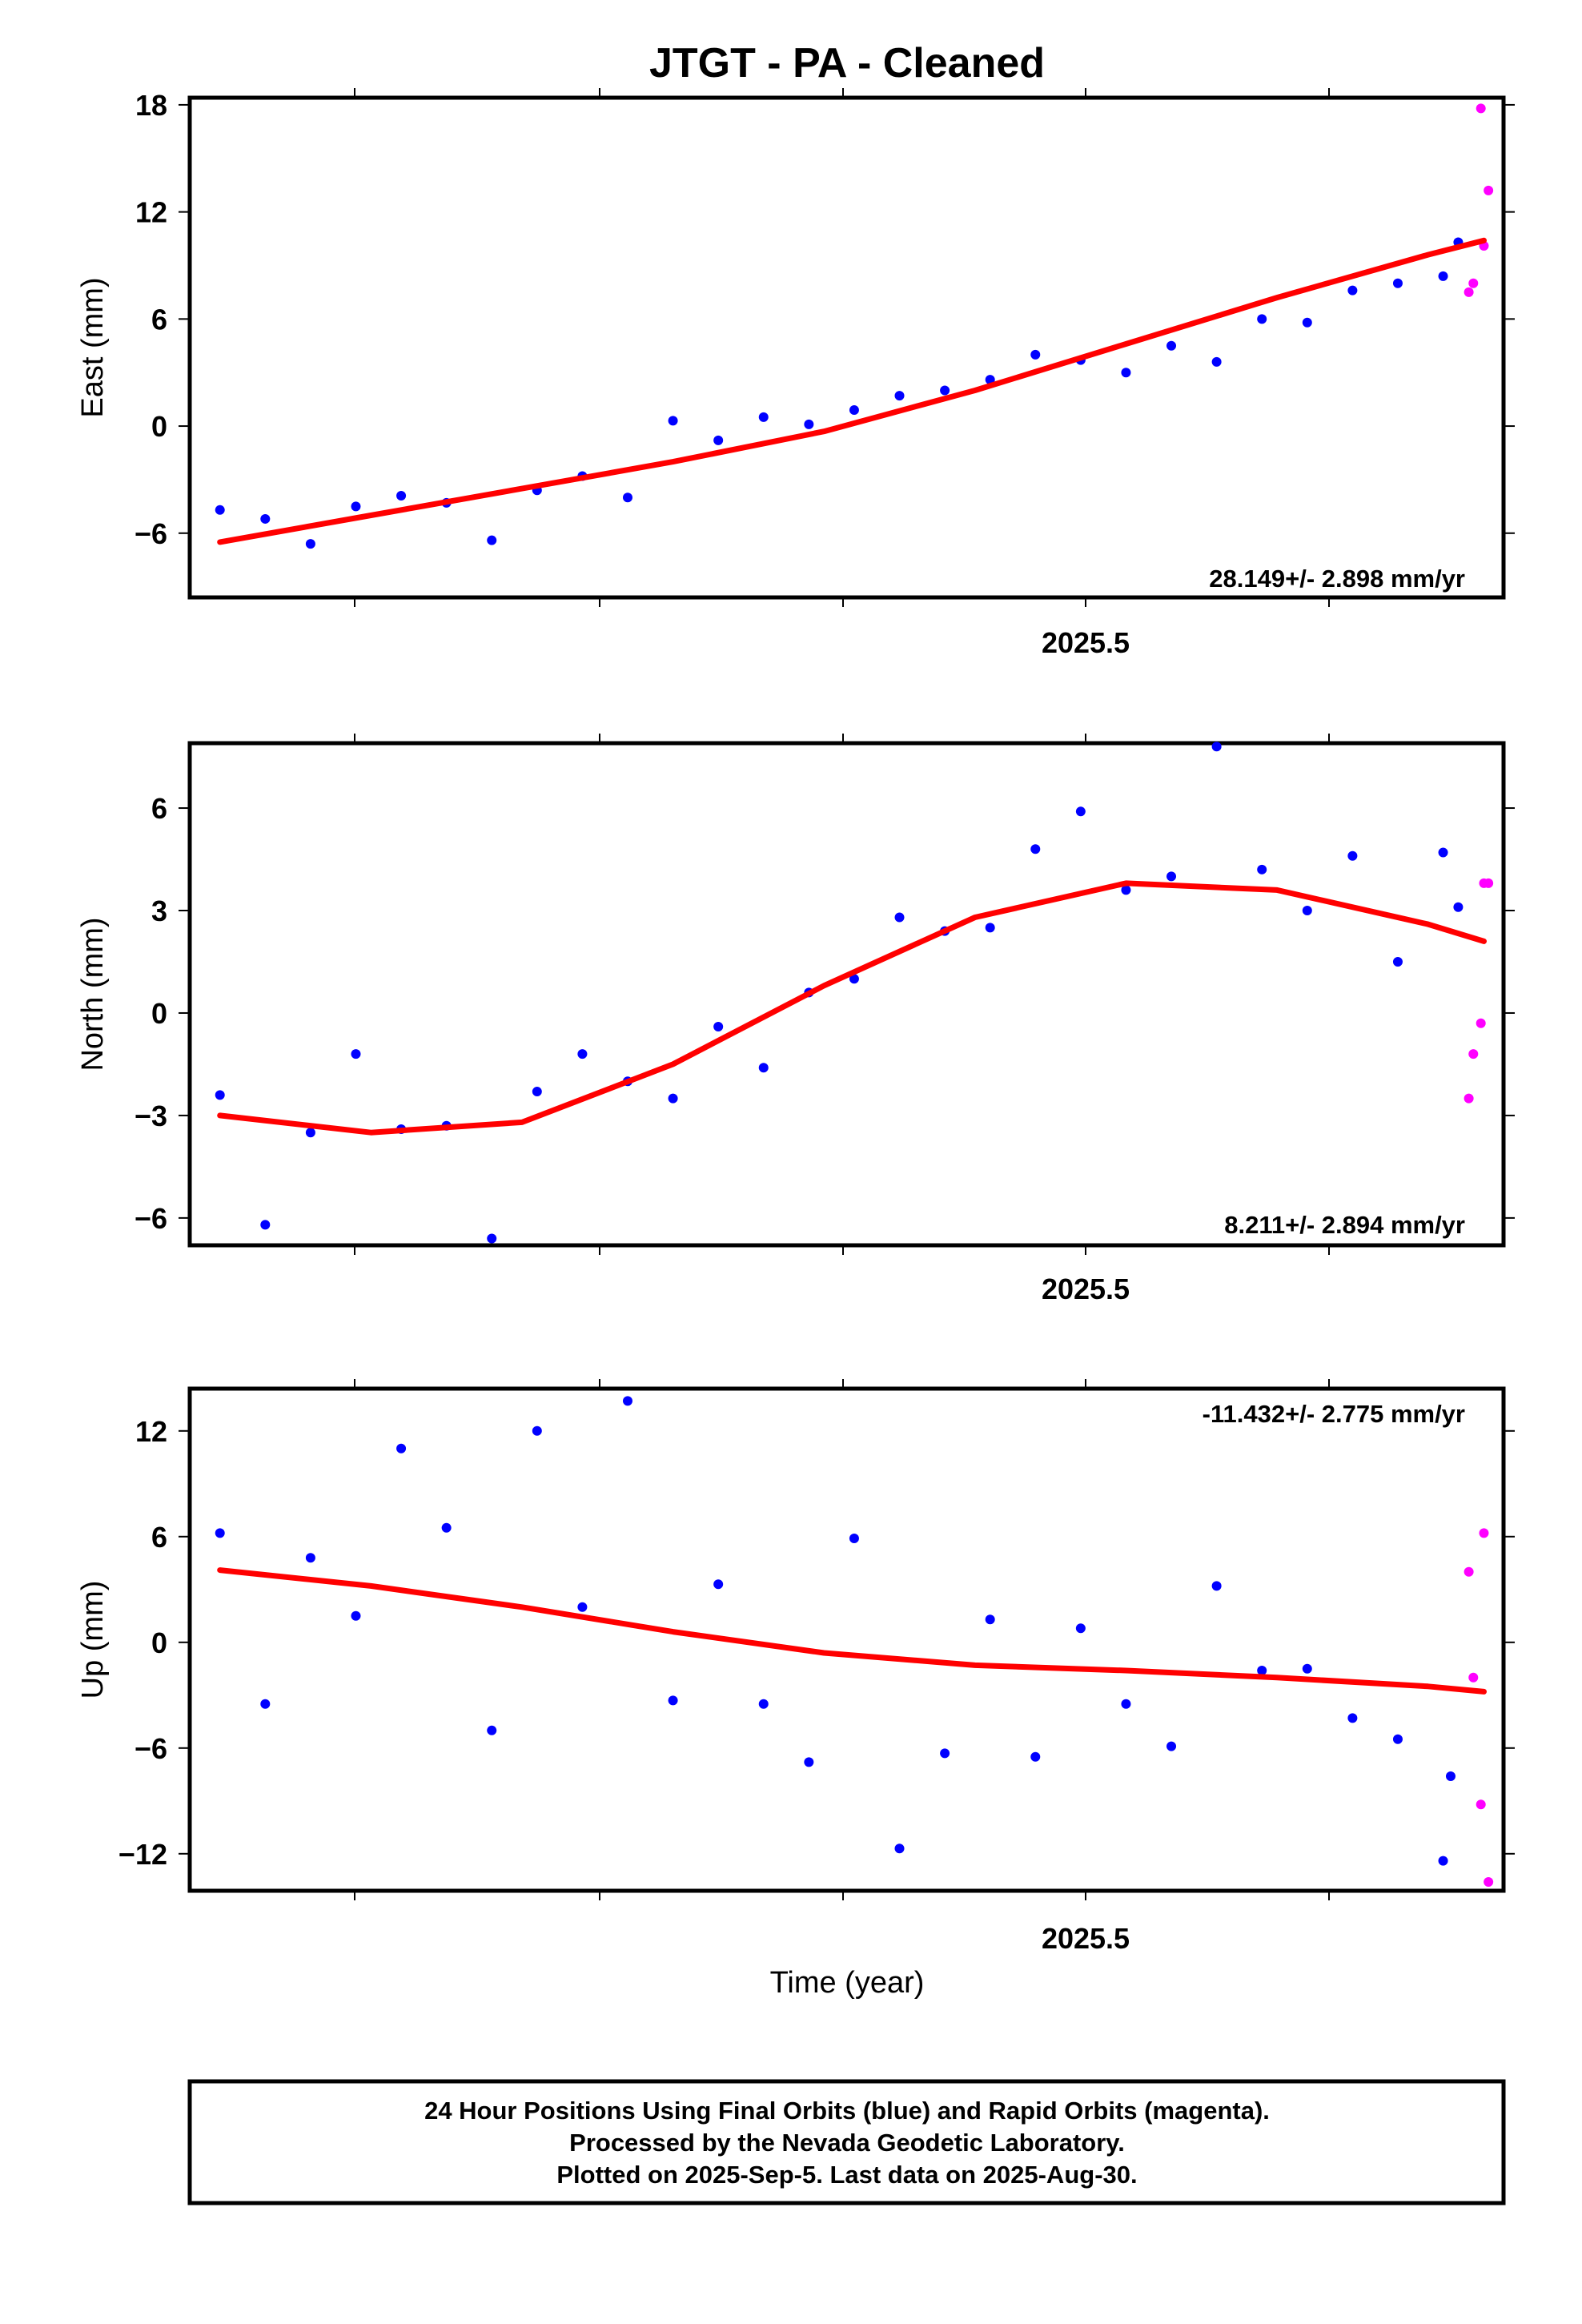  Describe the element at coordinates (93, 347) in the screenshot. I see `y-axis-label: East (mm)` at that location.